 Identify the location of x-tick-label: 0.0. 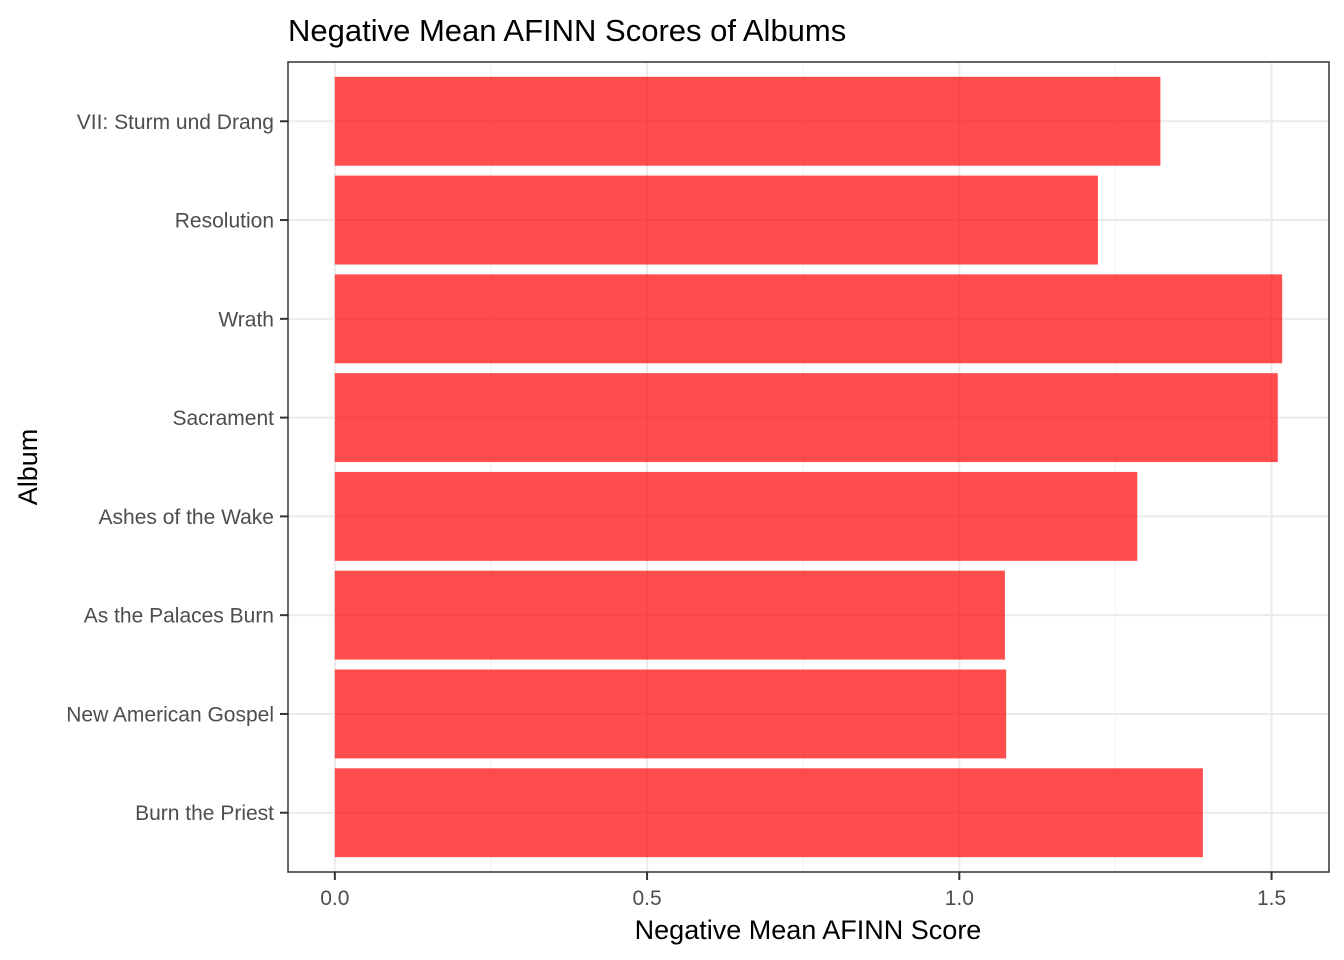
(334, 898).